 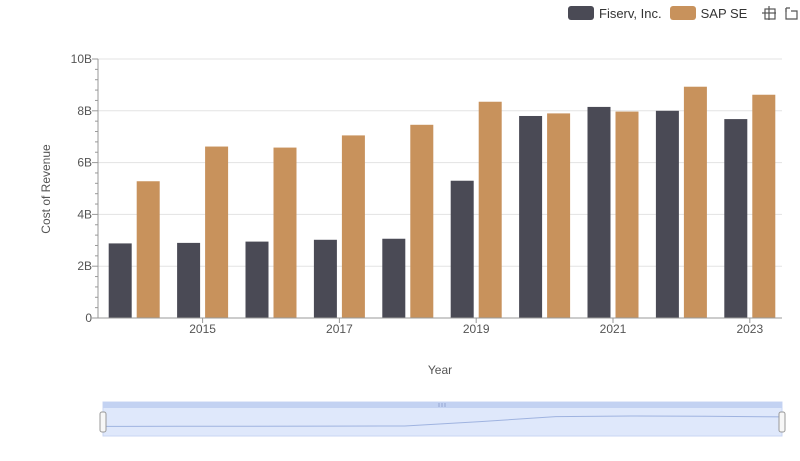 I want to click on bar-sap-2023, so click(x=764, y=206).